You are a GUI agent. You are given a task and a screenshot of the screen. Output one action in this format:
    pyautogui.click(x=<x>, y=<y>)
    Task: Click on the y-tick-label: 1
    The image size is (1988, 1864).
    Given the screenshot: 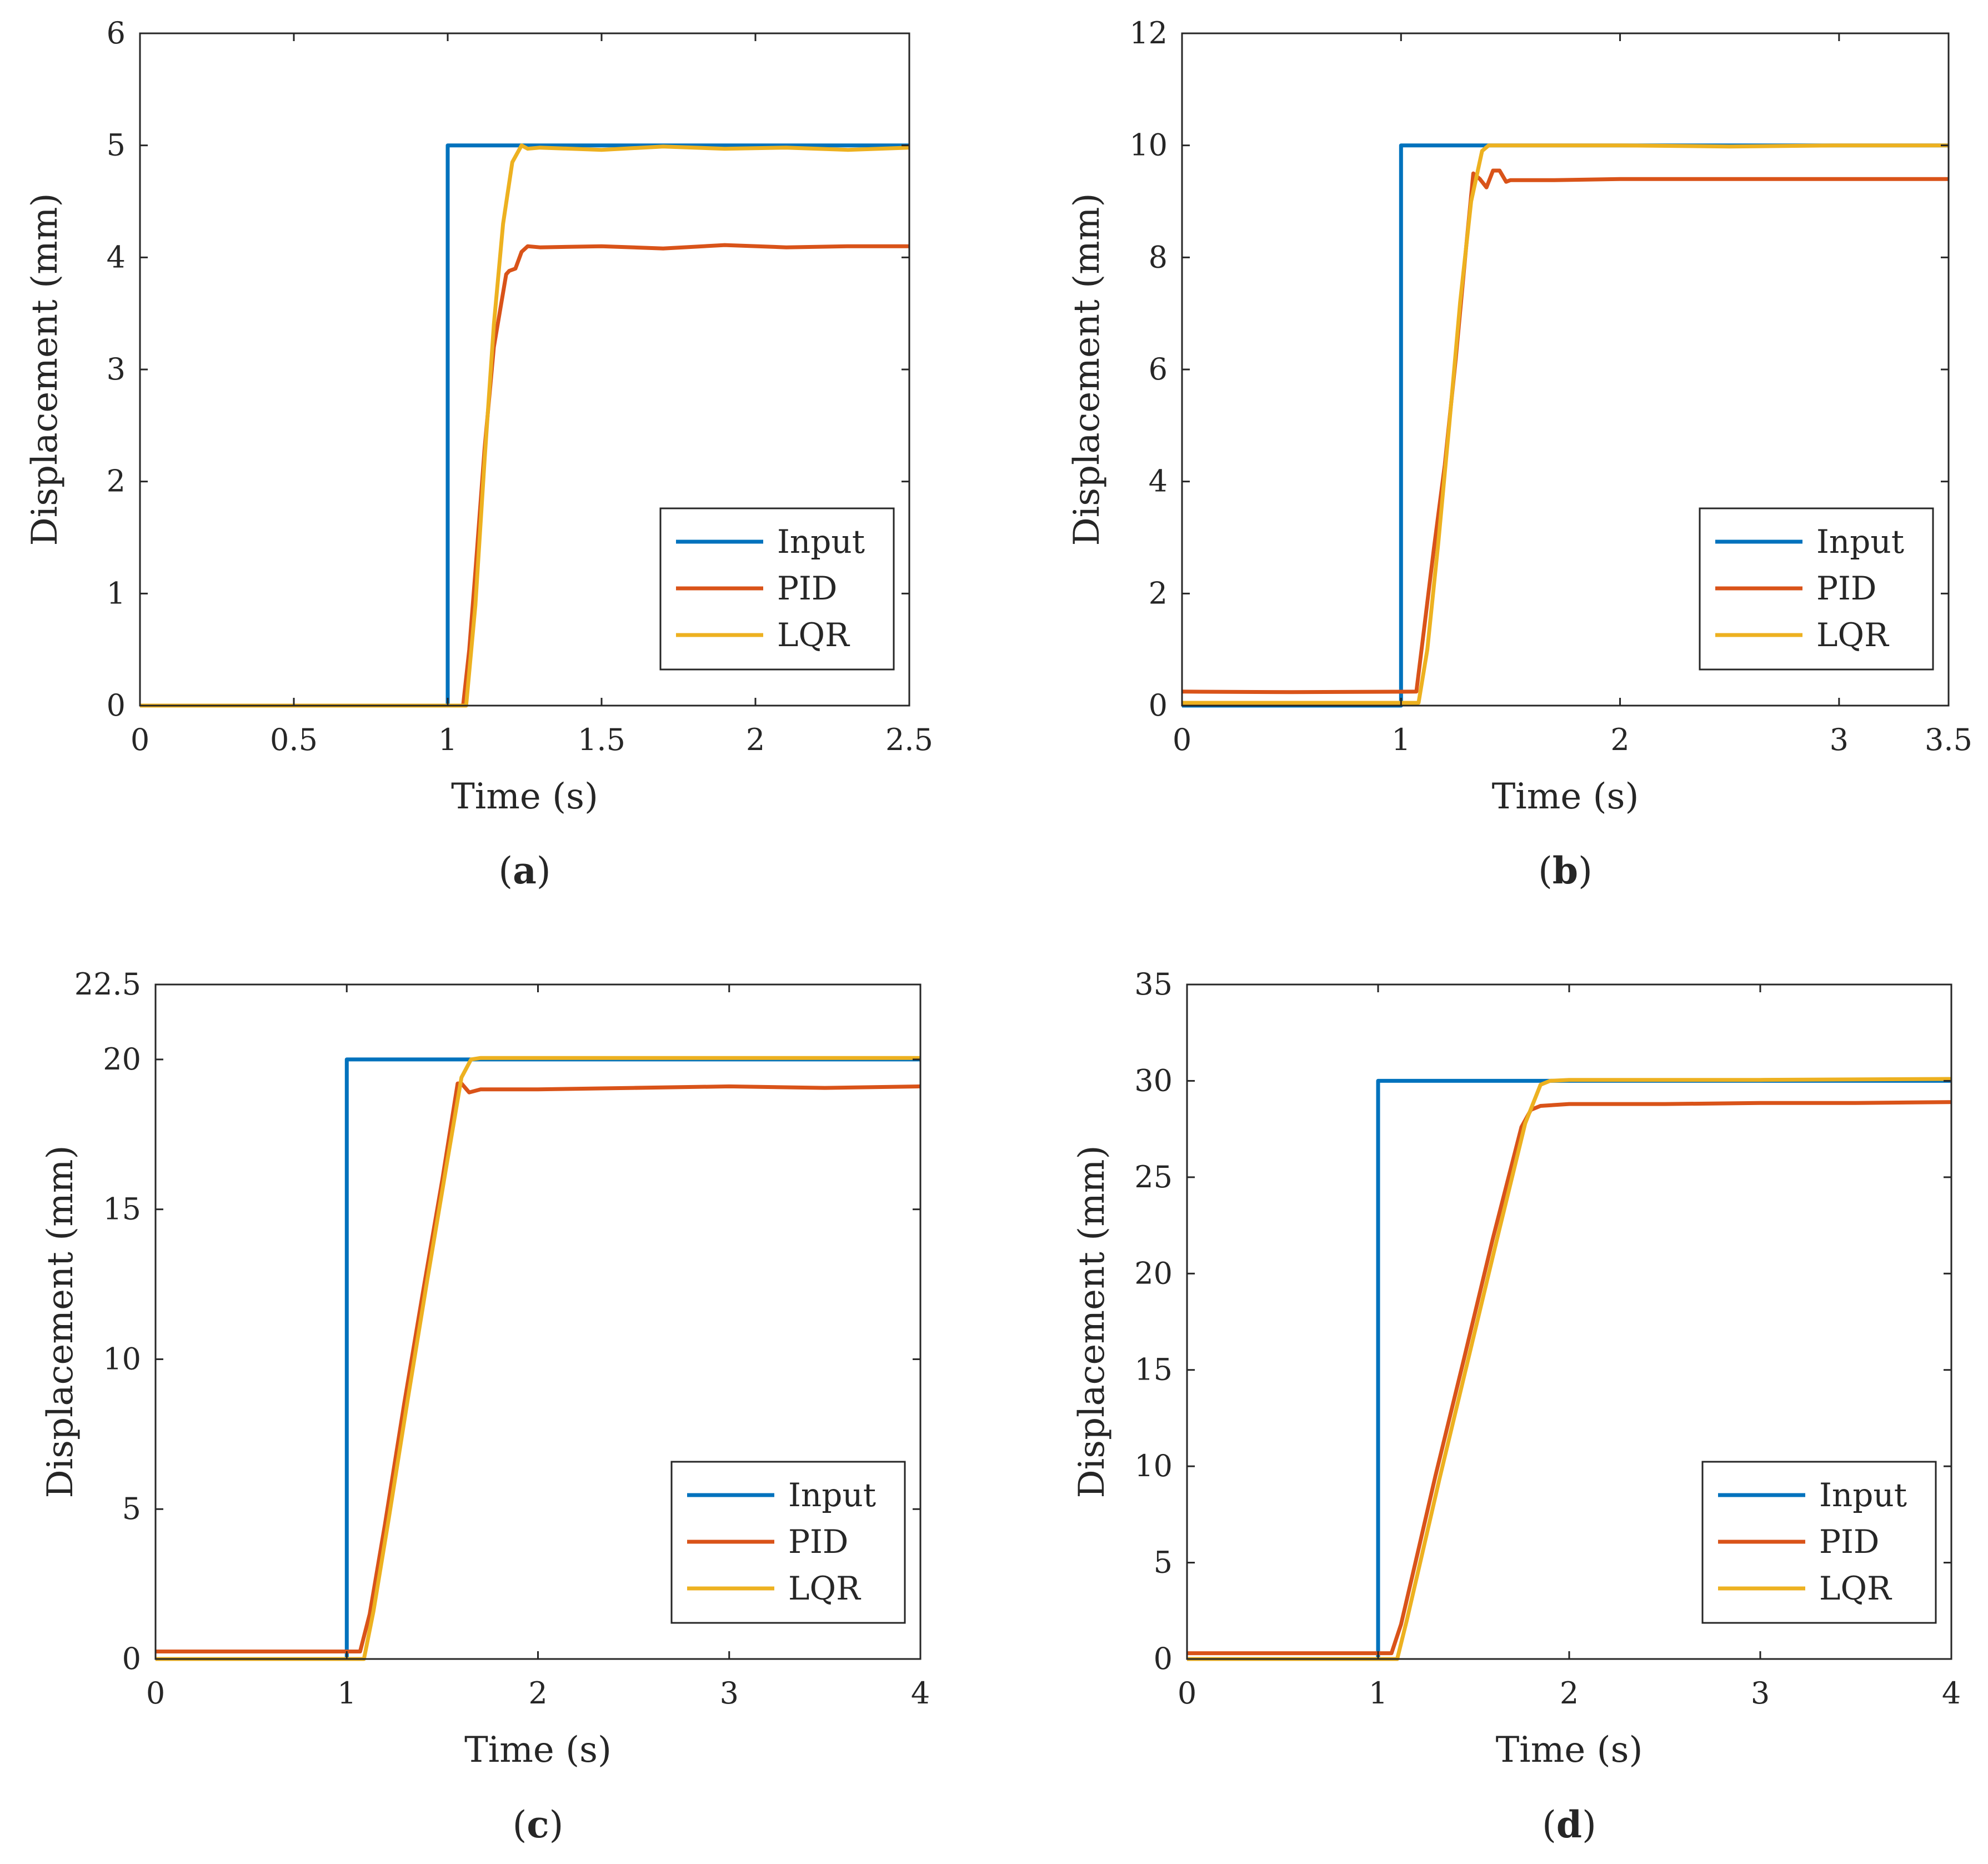 What is the action you would take?
    pyautogui.click(x=116, y=593)
    